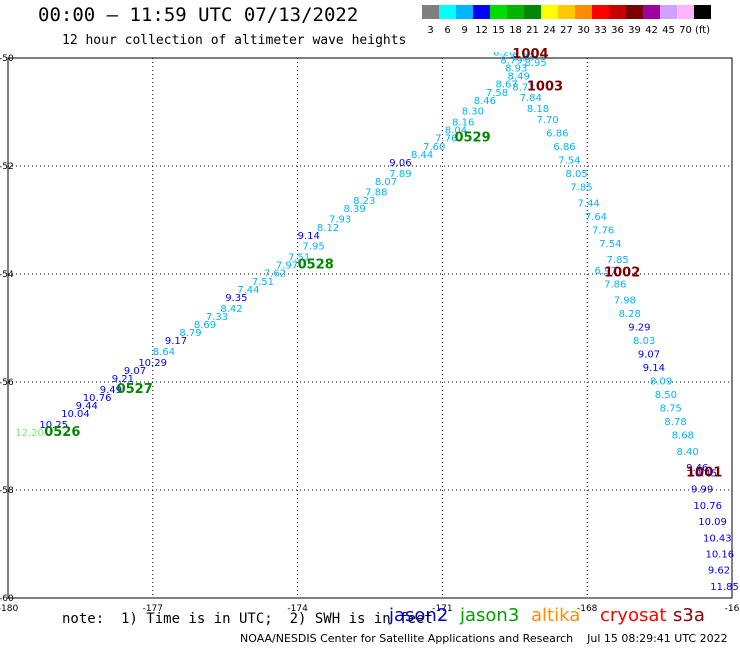  What do you see at coordinates (111, 390) in the screenshot?
I see `swh-value-label: 9.49` at bounding box center [111, 390].